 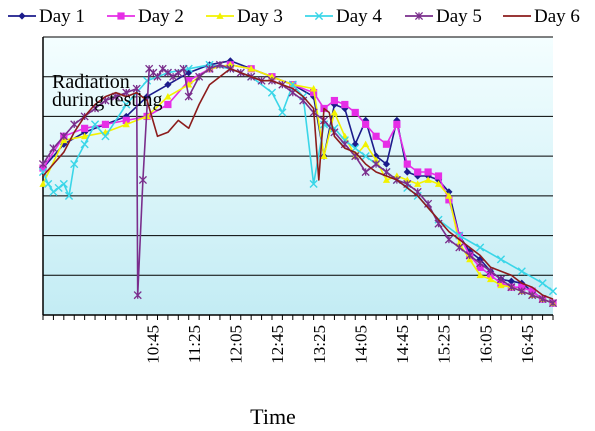 What do you see at coordinates (194, 344) in the screenshot?
I see `x-tick-label: 11:25` at bounding box center [194, 344].